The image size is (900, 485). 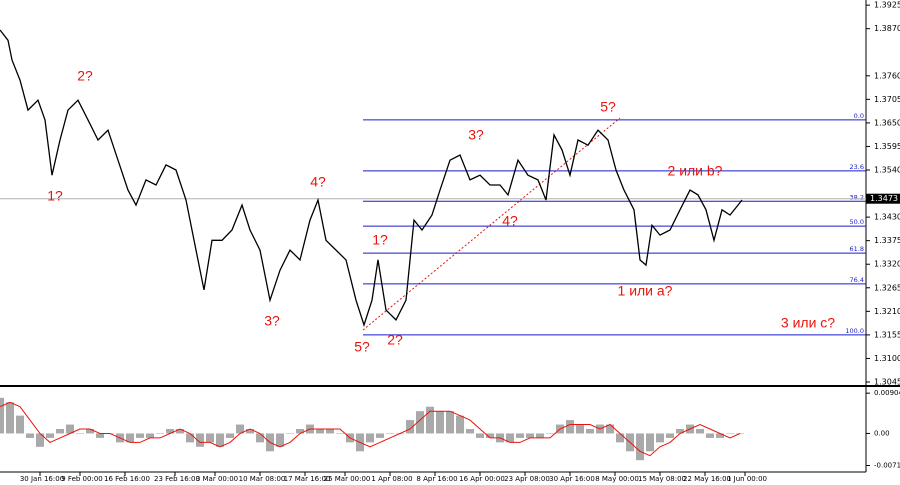 What do you see at coordinates (808, 323) in the screenshot?
I see `wave-label: 3 или c?` at bounding box center [808, 323].